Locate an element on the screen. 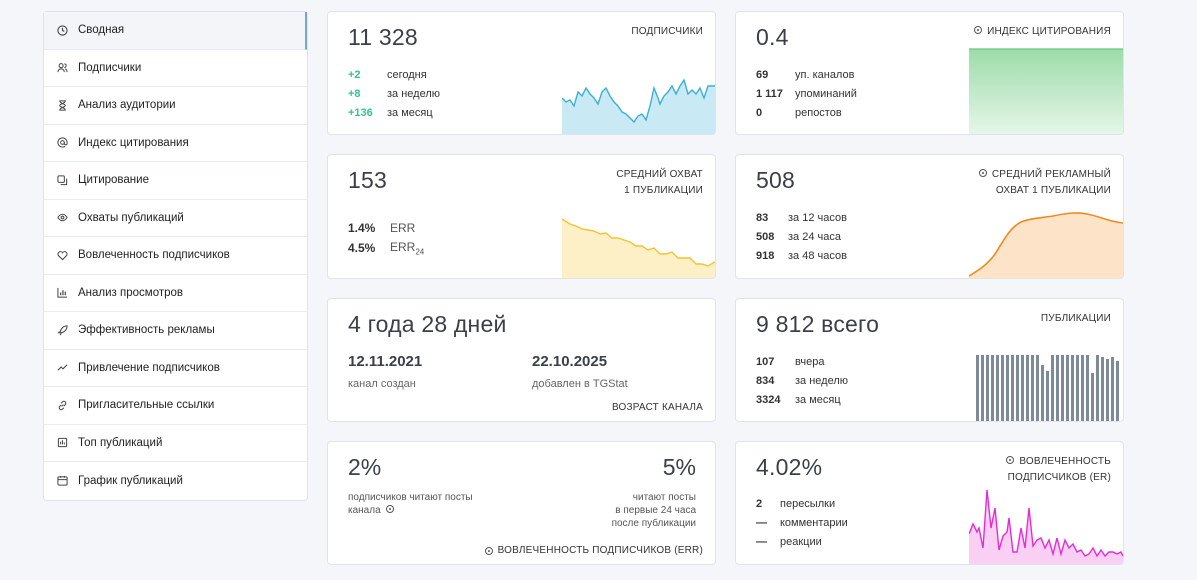 Image resolution: width=1197 pixels, height=580 pixels. er-row: — комментарии is located at coordinates (802, 522).